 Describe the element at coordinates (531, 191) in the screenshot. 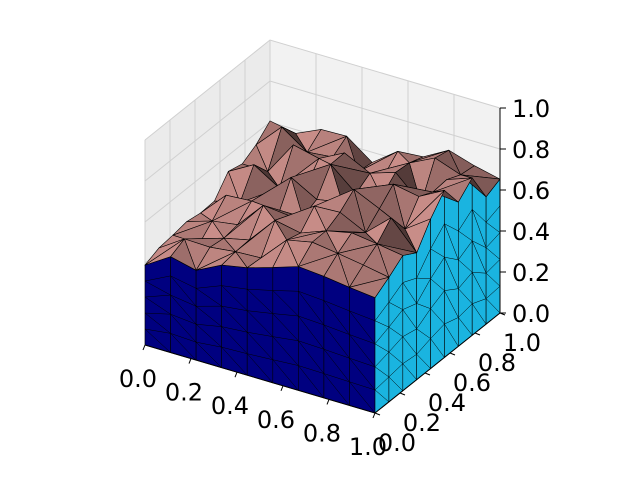

I see `z-tick-label: 0.6` at that location.